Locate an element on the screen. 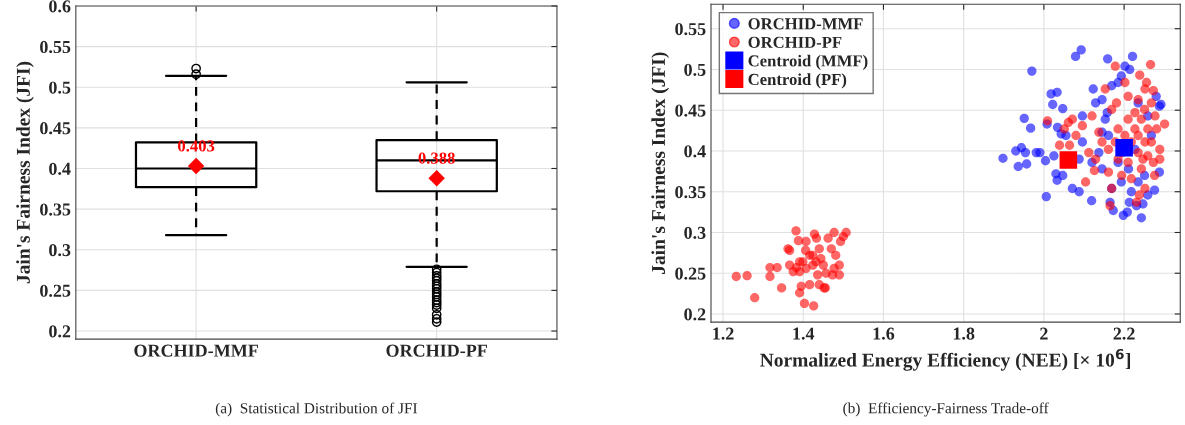 This screenshot has height=425, width=1185. text: (b) Efficiency-Fairness Trade-off is located at coordinates (946, 409).